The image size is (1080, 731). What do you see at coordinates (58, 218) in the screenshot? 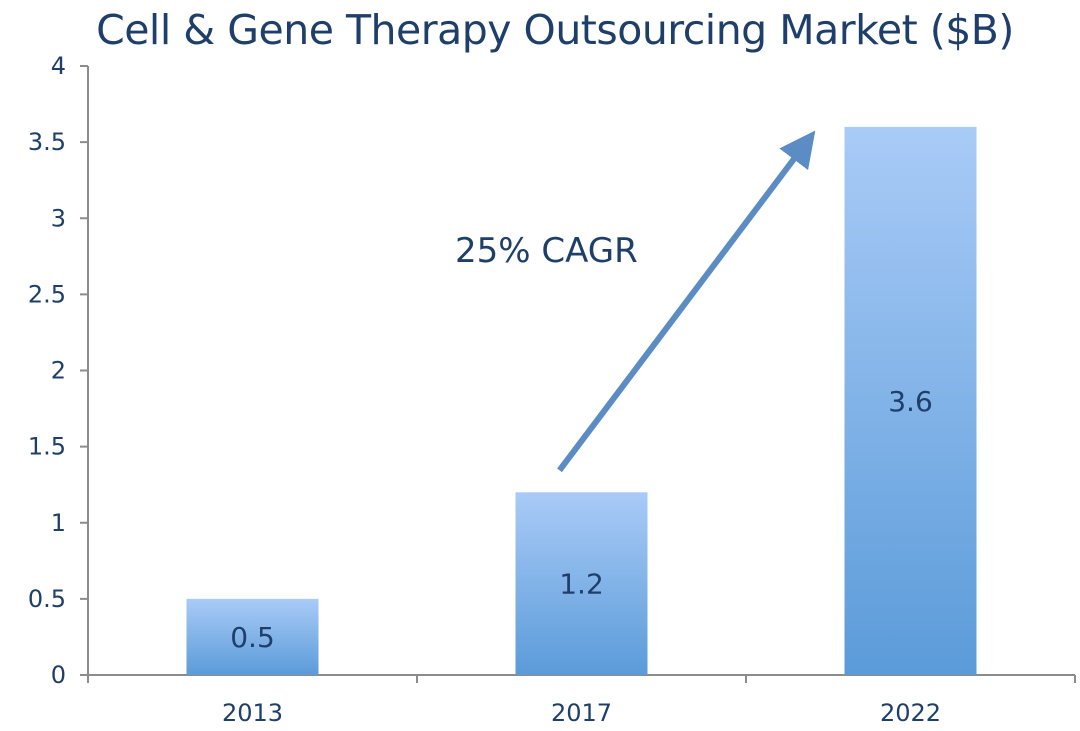
I see `y-tick-label: 3` at bounding box center [58, 218].